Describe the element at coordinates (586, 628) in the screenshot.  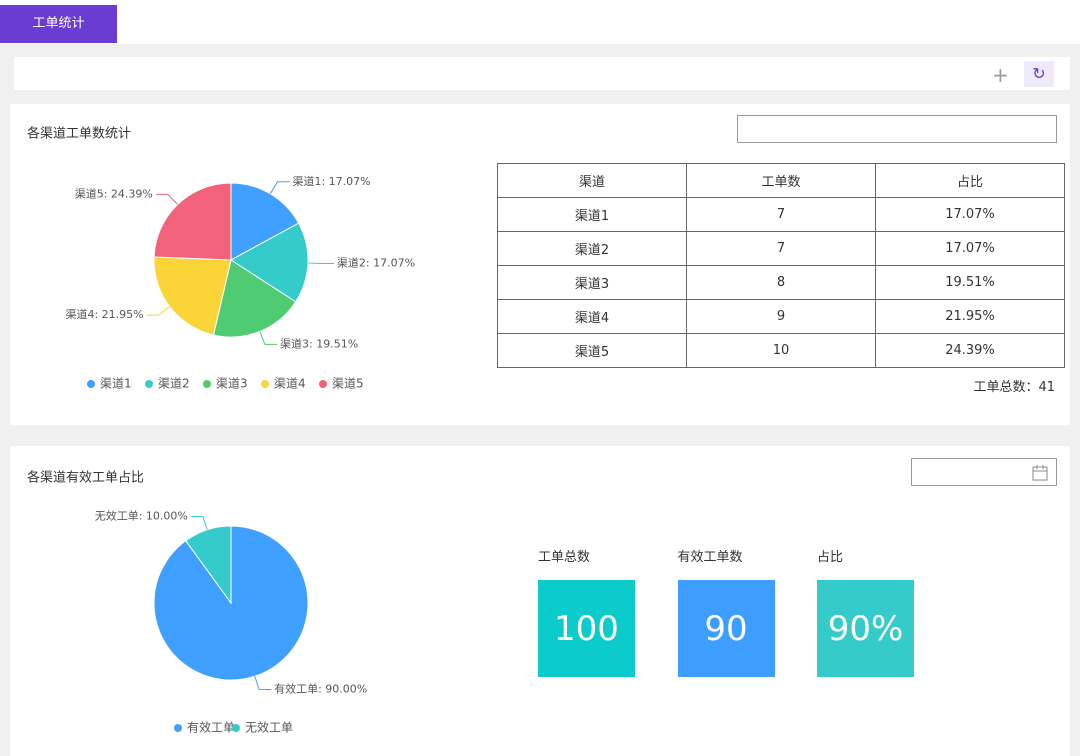
I see `stat-value: 100` at that location.